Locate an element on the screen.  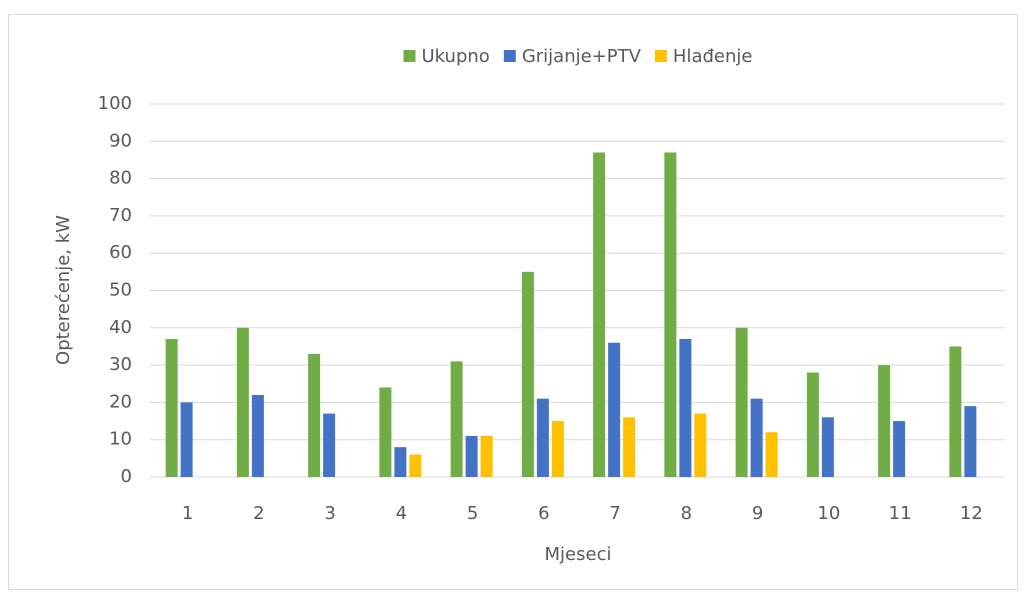
y-tick-label: 60 is located at coordinates (120, 252).